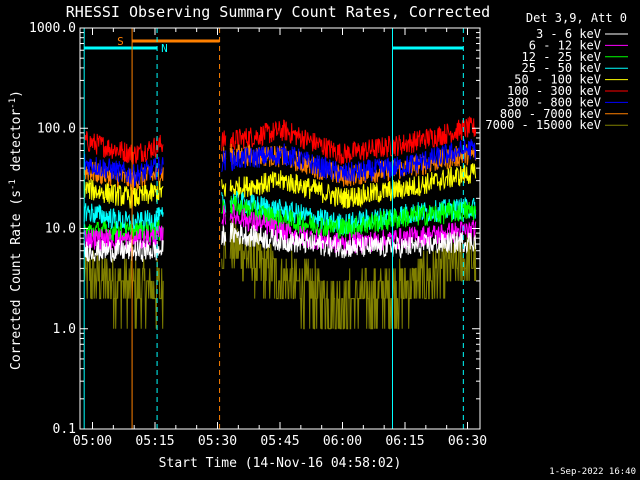 The width and height of the screenshot is (640, 480). Describe the element at coordinates (64, 329) in the screenshot. I see `y-tick-label-1: 1.0` at that location.